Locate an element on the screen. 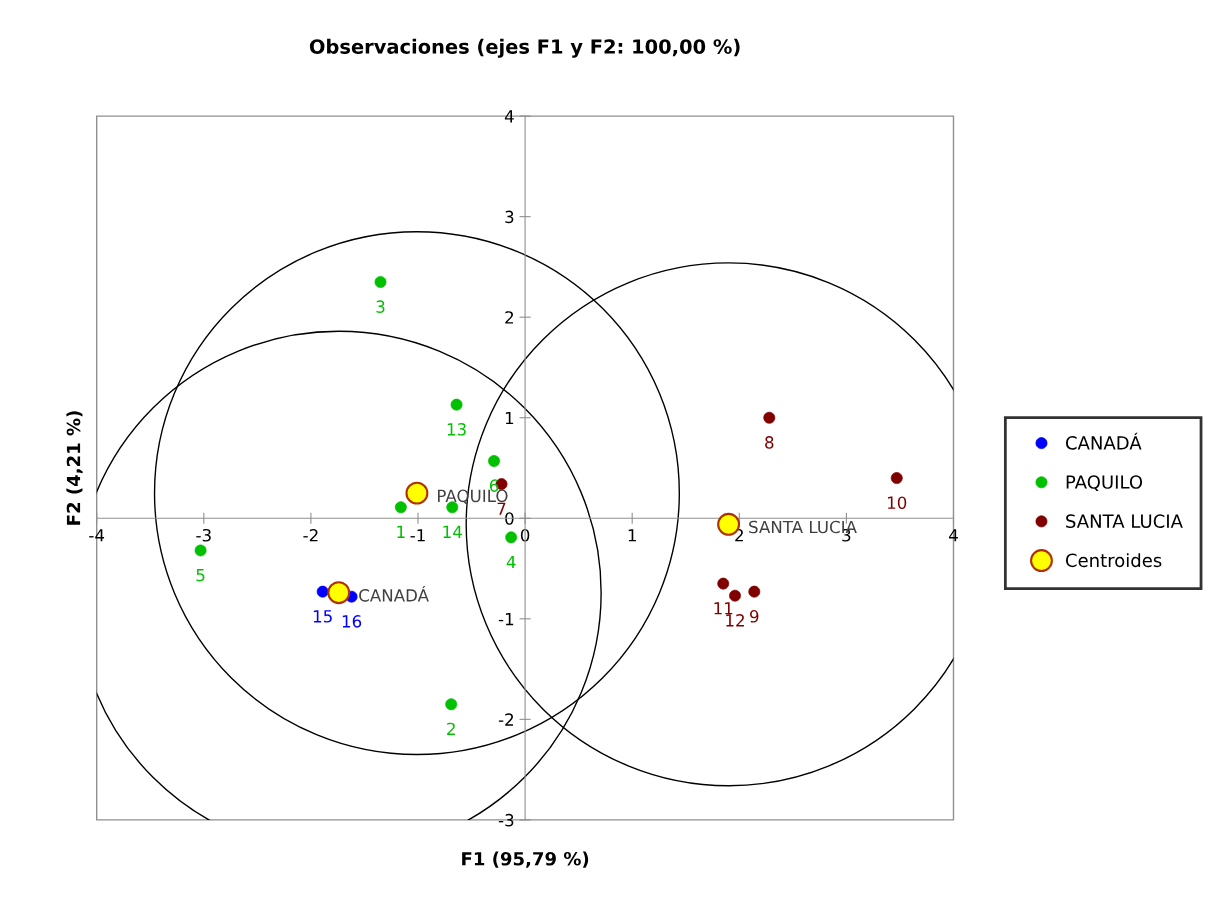 This screenshot has height=900, width=1224. y-tick-label: 3 is located at coordinates (509, 217).